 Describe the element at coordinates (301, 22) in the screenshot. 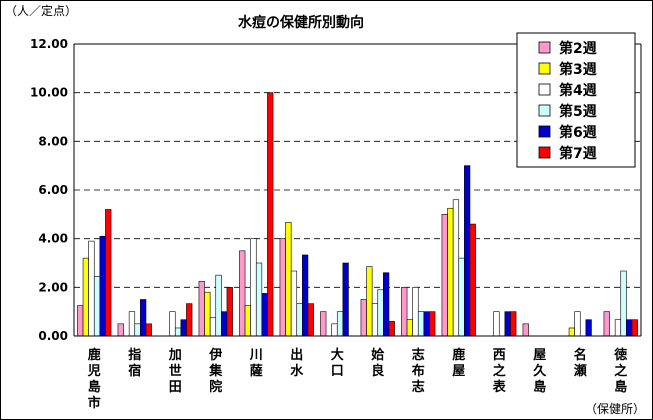

I see `chart-title: 水痘の保健所別動向` at that location.